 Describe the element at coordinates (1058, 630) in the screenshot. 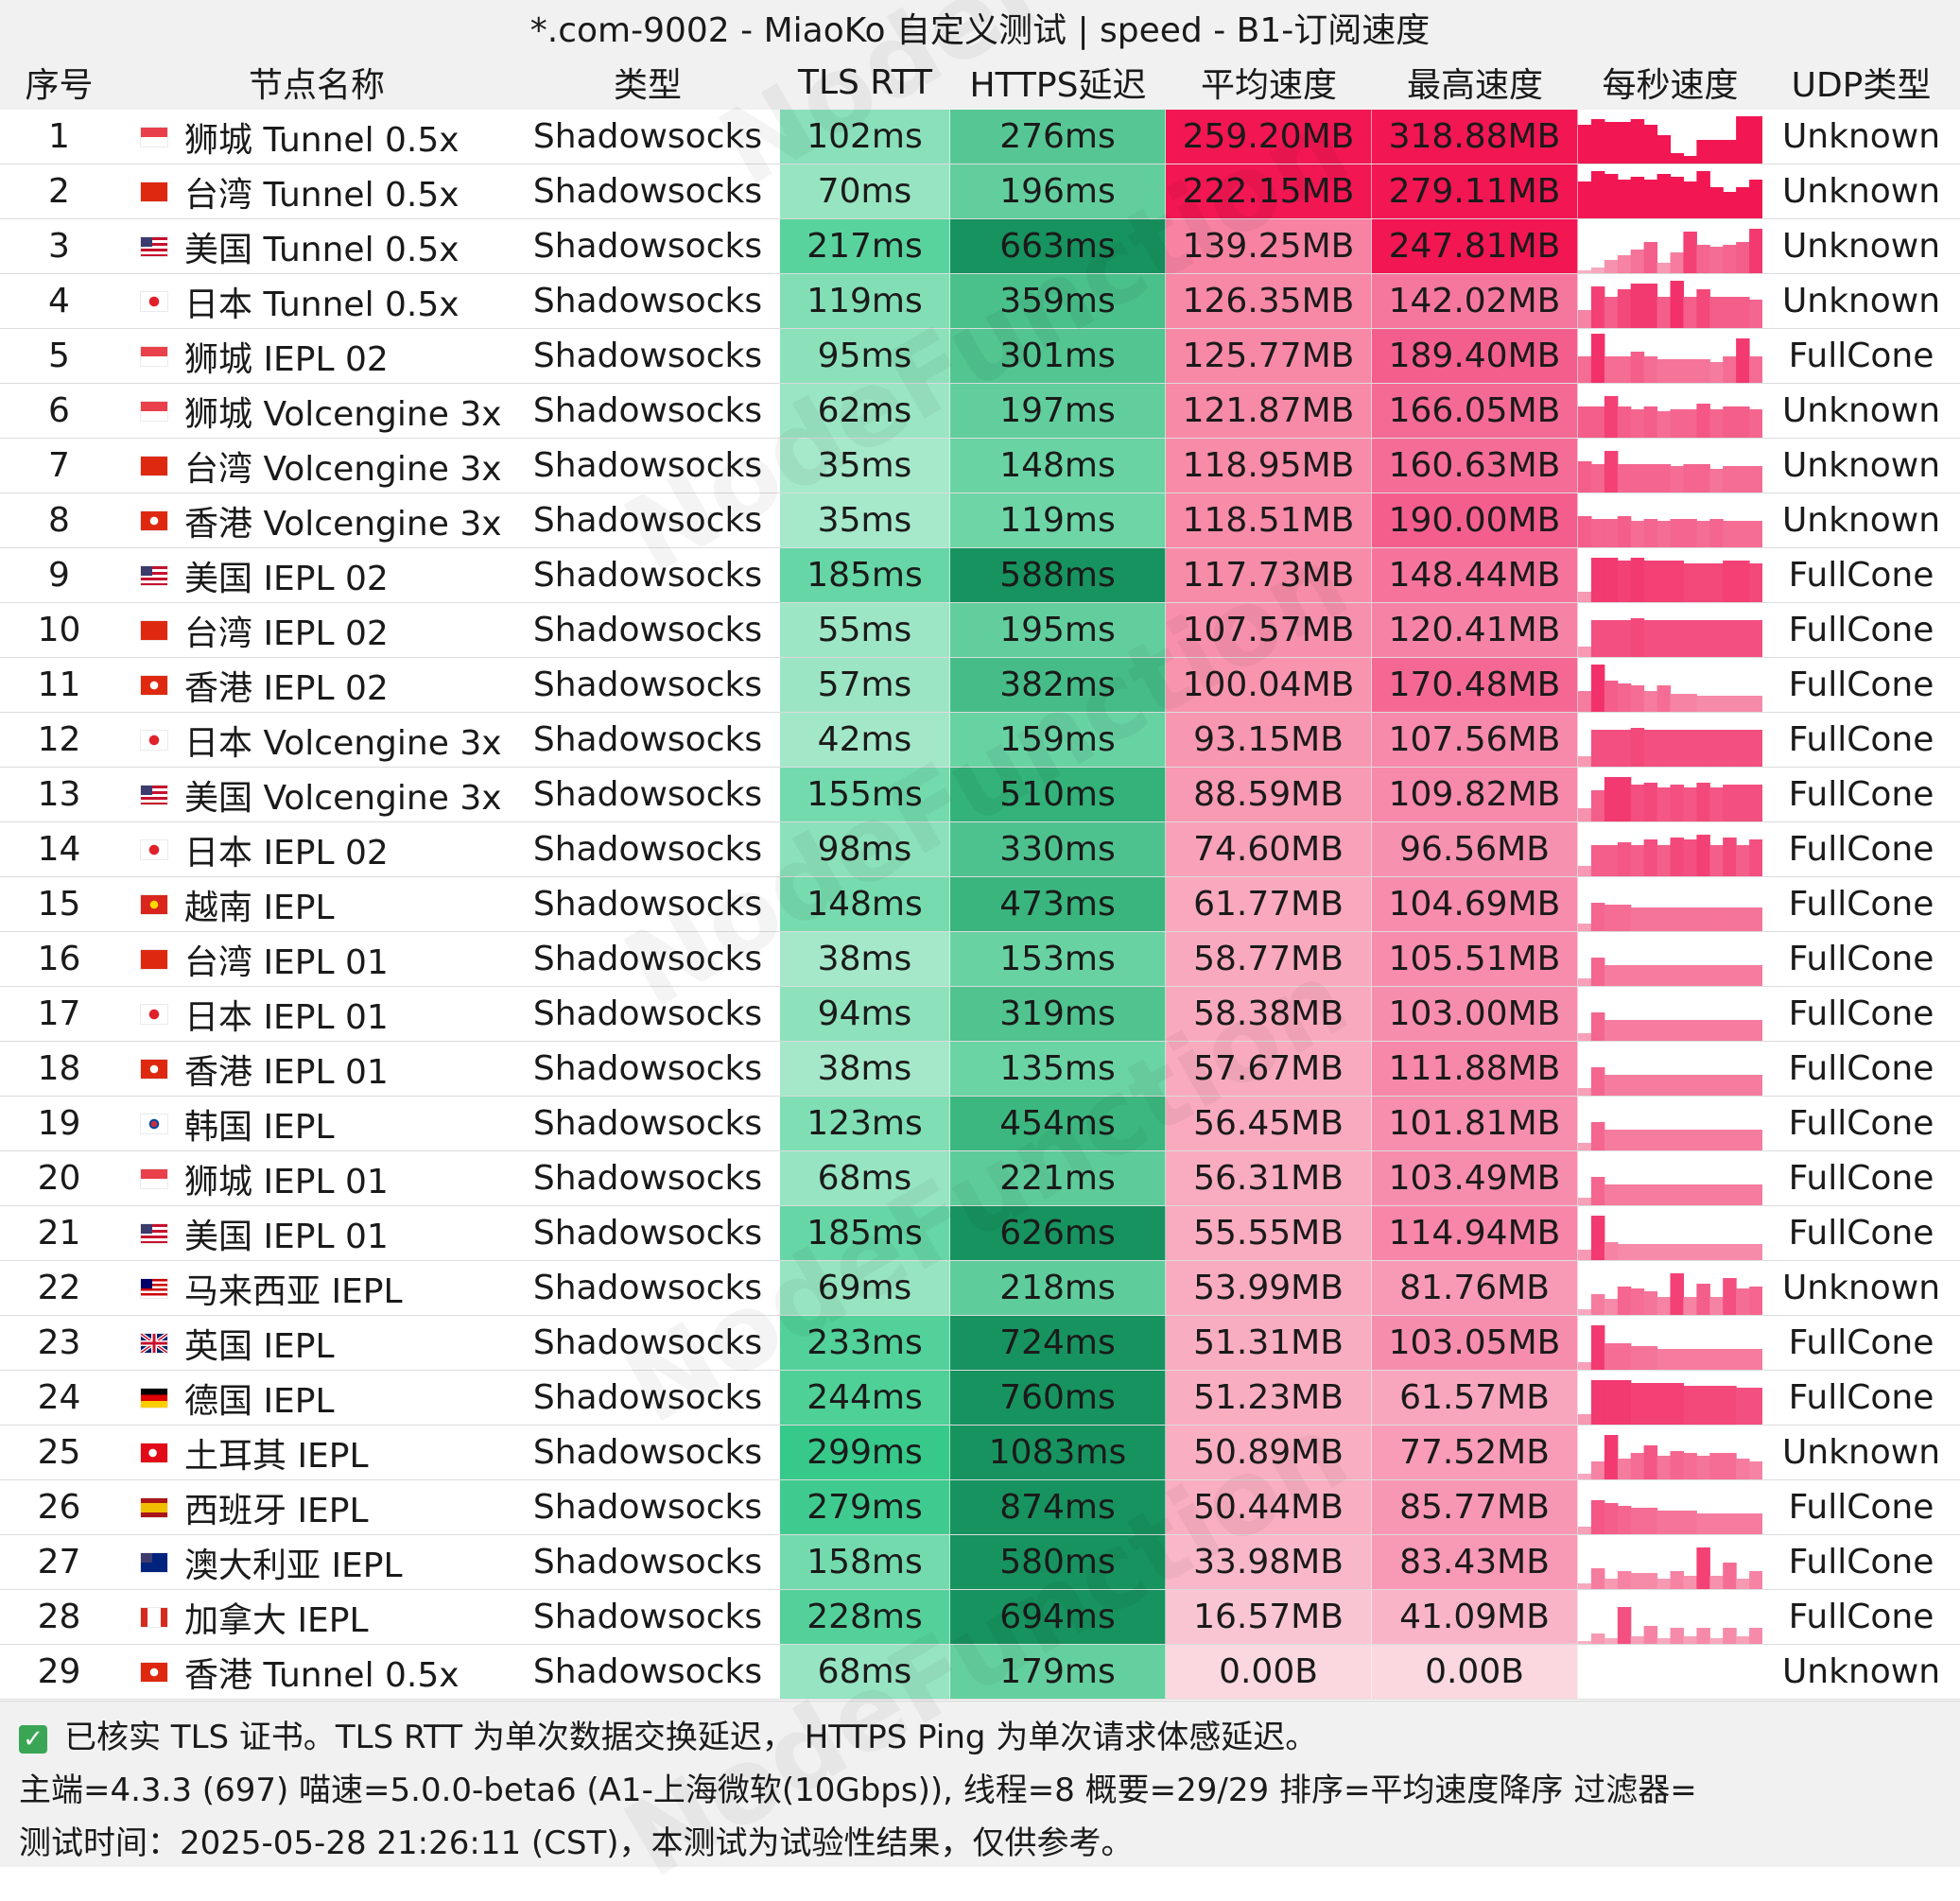

I see `https-latency-value: 195ms` at that location.